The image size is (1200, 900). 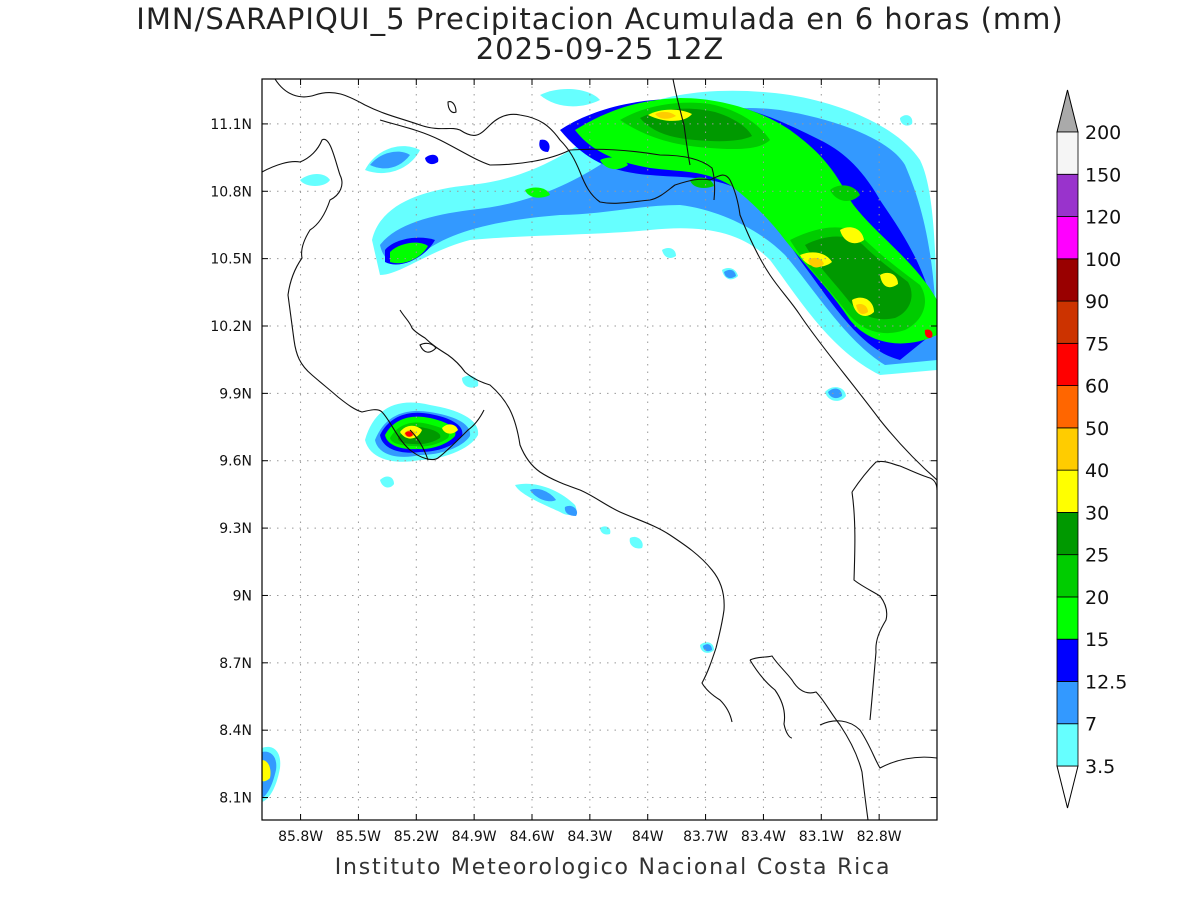 What do you see at coordinates (1103, 260) in the screenshot?
I see `colorbar-label: 100` at bounding box center [1103, 260].